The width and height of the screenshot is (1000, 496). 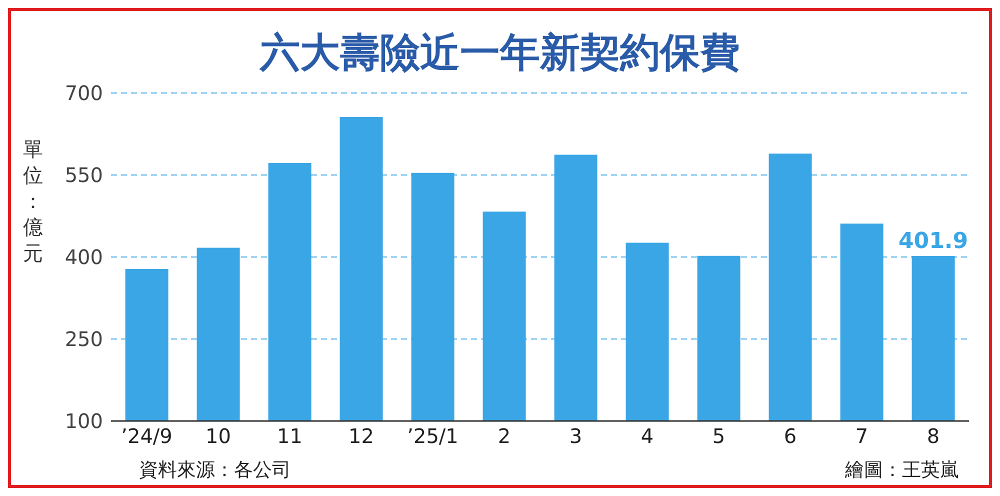 I want to click on x-tick-label: 6, so click(x=790, y=436).